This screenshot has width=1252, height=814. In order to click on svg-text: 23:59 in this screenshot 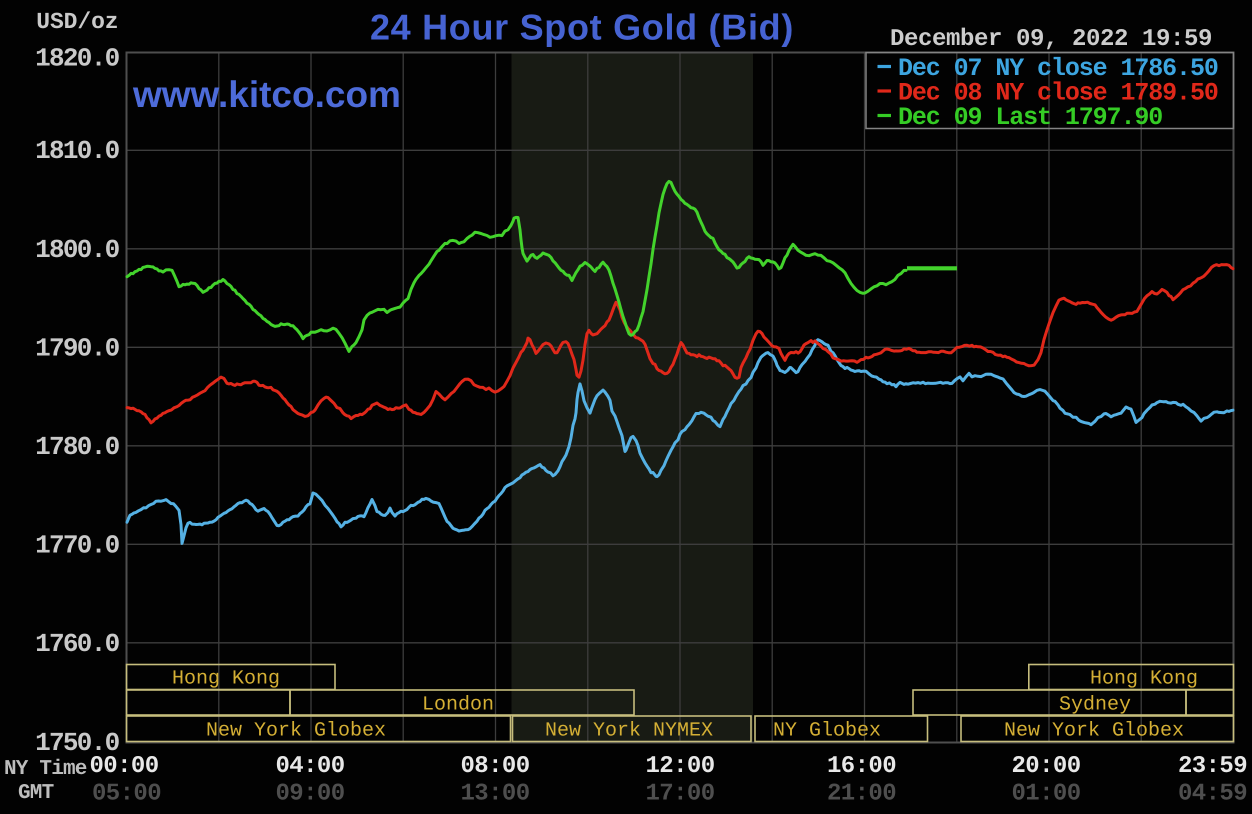, I will do `click(1212, 766)`.